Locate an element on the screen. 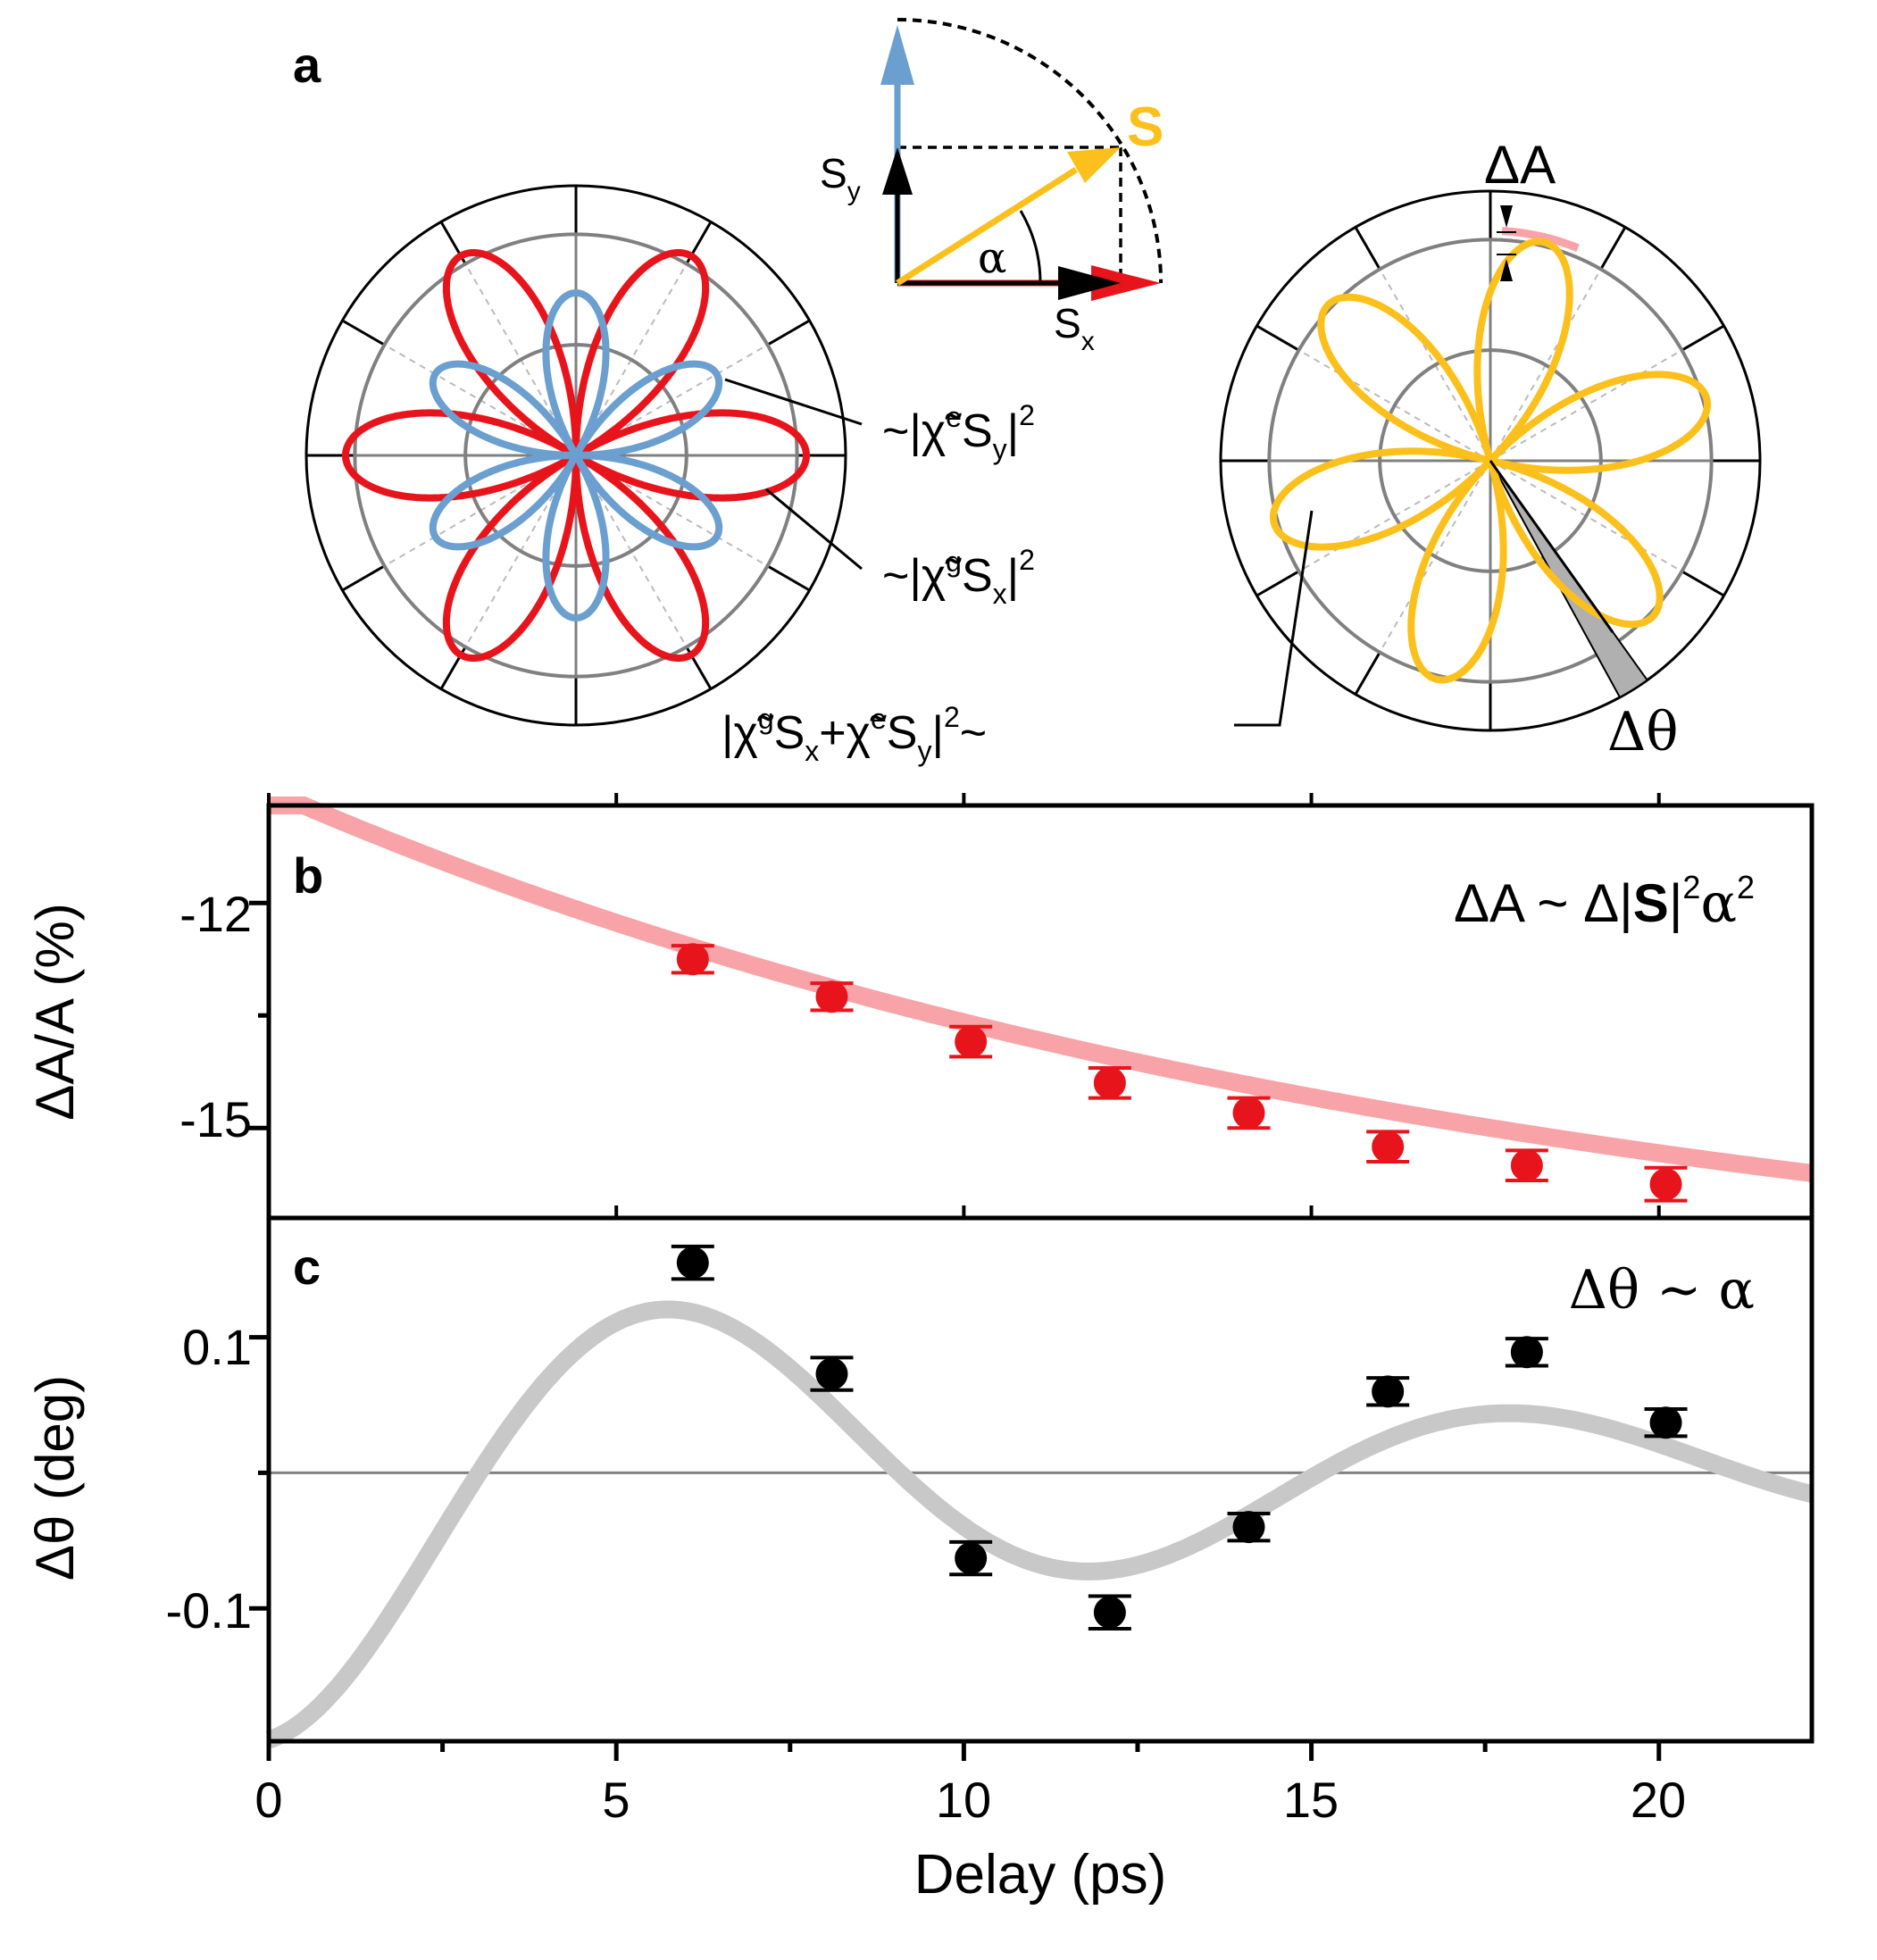  blue-rose-curve is located at coordinates (576, 455).